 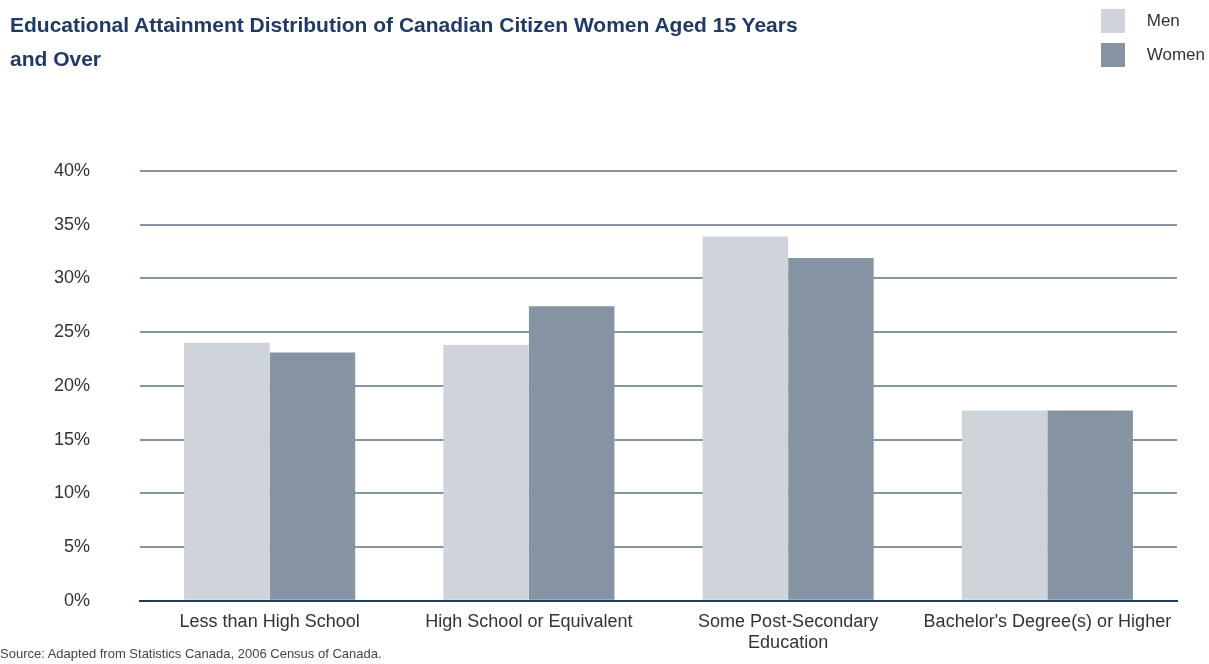 What do you see at coordinates (788, 631) in the screenshot?
I see `x-tick-label: Some Post-Secondary Education` at bounding box center [788, 631].